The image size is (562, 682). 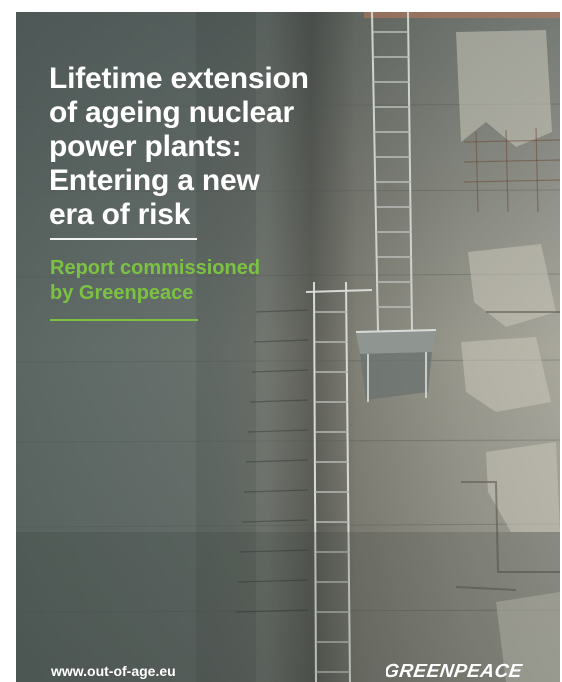 What do you see at coordinates (124, 320) in the screenshot?
I see `subtitle-divider` at bounding box center [124, 320].